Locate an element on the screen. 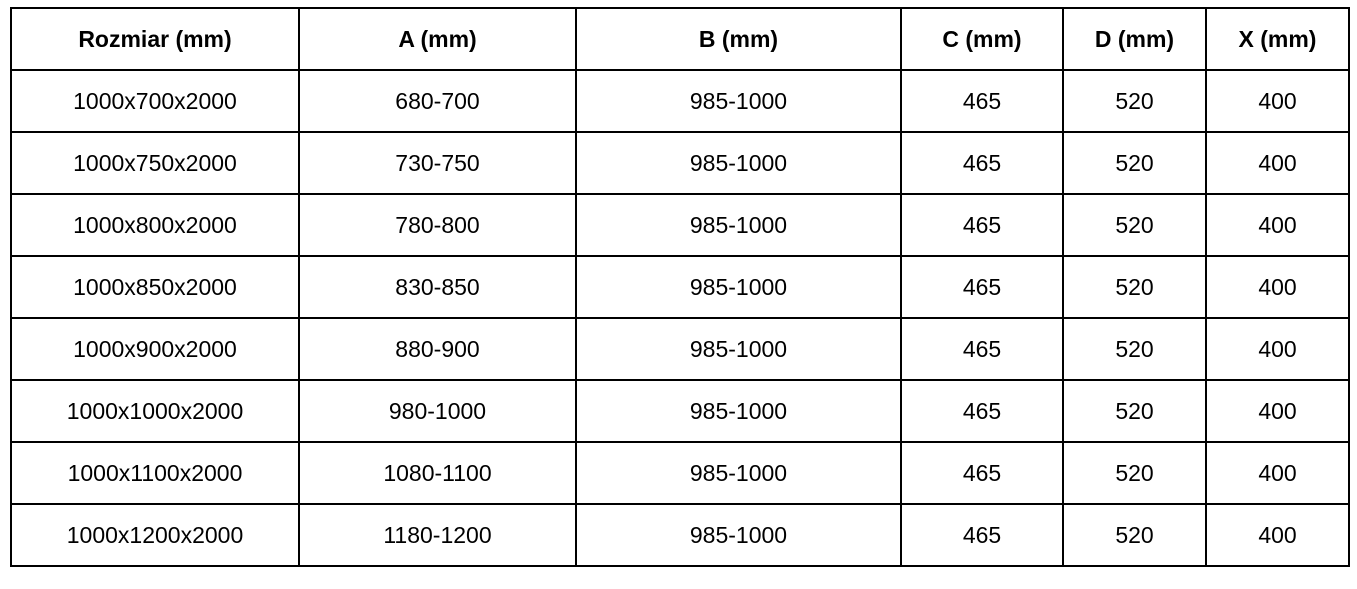 Image resolution: width=1357 pixels, height=589 pixels. table-row: 1000x750x2000 730-750 985-1000 465 520 400 is located at coordinates (680, 163).